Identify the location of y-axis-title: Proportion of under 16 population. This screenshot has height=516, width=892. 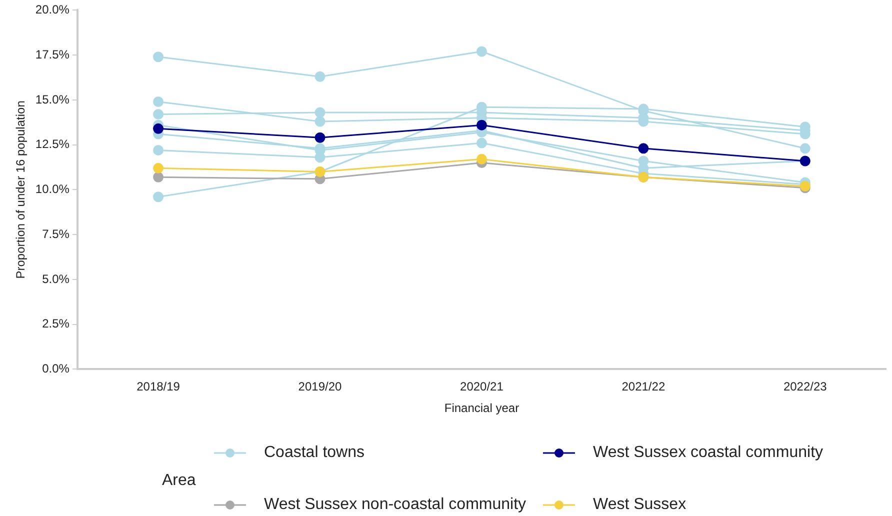
(21, 189).